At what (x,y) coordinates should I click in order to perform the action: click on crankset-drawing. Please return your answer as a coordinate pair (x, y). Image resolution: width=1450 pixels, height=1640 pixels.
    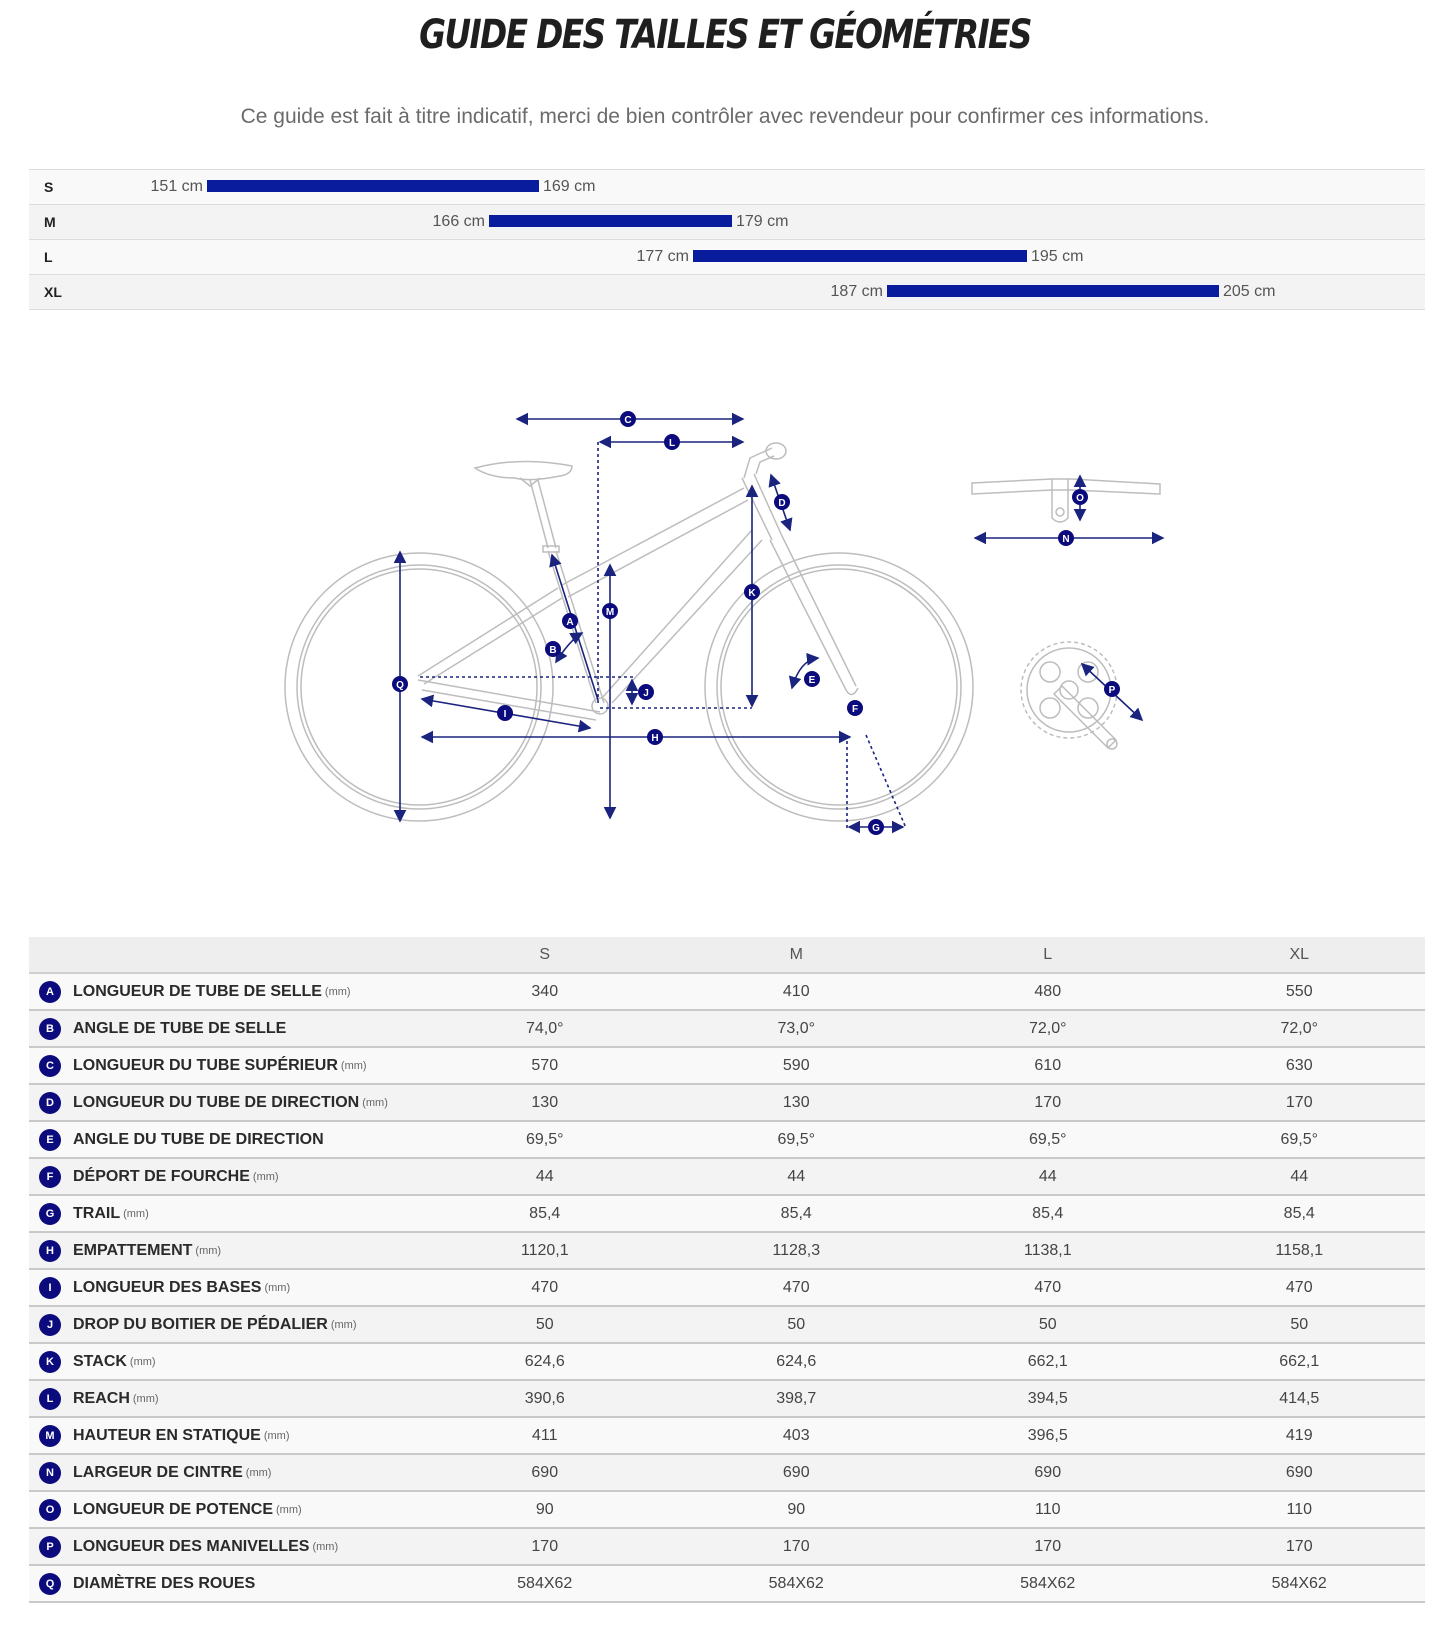
    Looking at the image, I should click on (1069, 695).